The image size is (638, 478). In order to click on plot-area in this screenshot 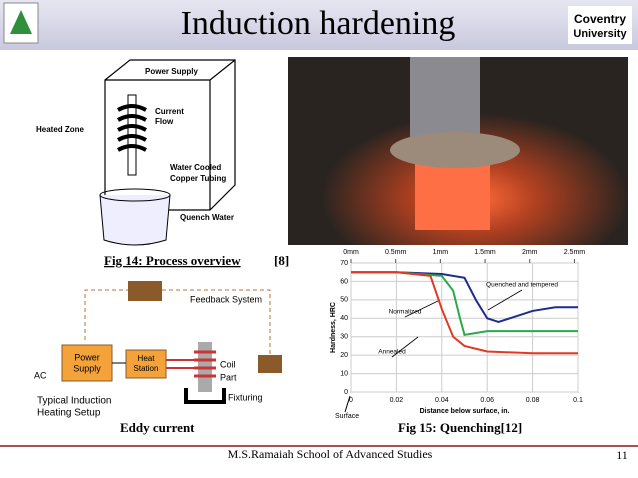, I will do `click(464, 327)`.